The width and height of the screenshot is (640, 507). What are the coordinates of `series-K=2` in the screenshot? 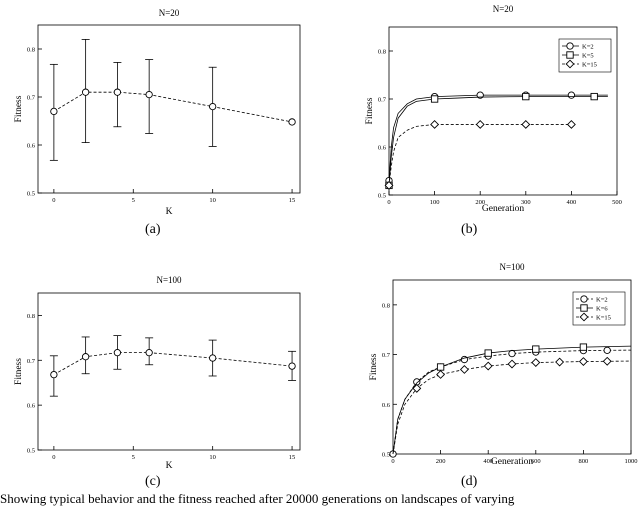 It's located at (496, 138).